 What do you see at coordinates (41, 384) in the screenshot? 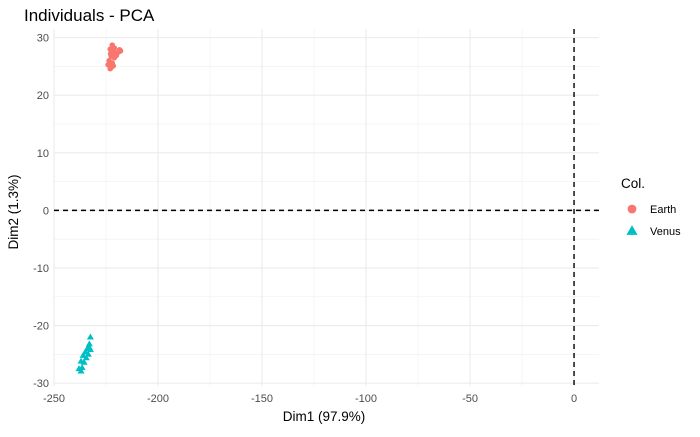
I see `y-tick-label: -30` at bounding box center [41, 384].